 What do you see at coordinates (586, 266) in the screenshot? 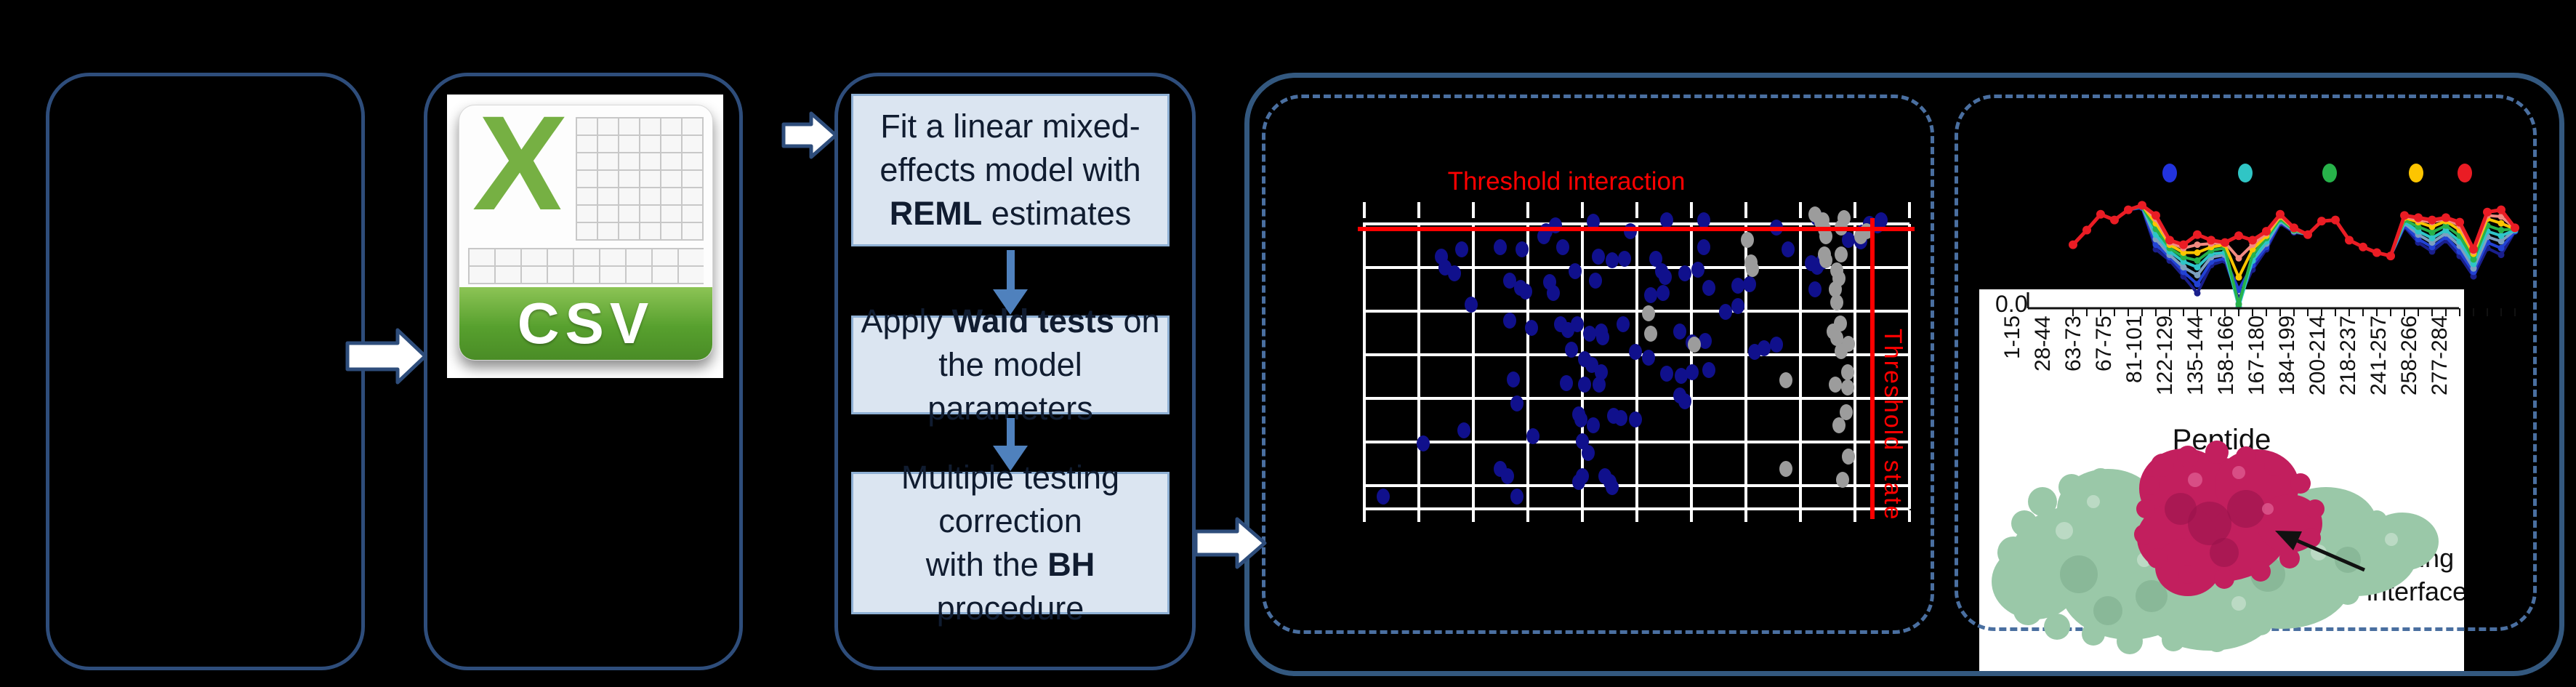
I see `spreadsheet-grid-icon` at bounding box center [586, 266].